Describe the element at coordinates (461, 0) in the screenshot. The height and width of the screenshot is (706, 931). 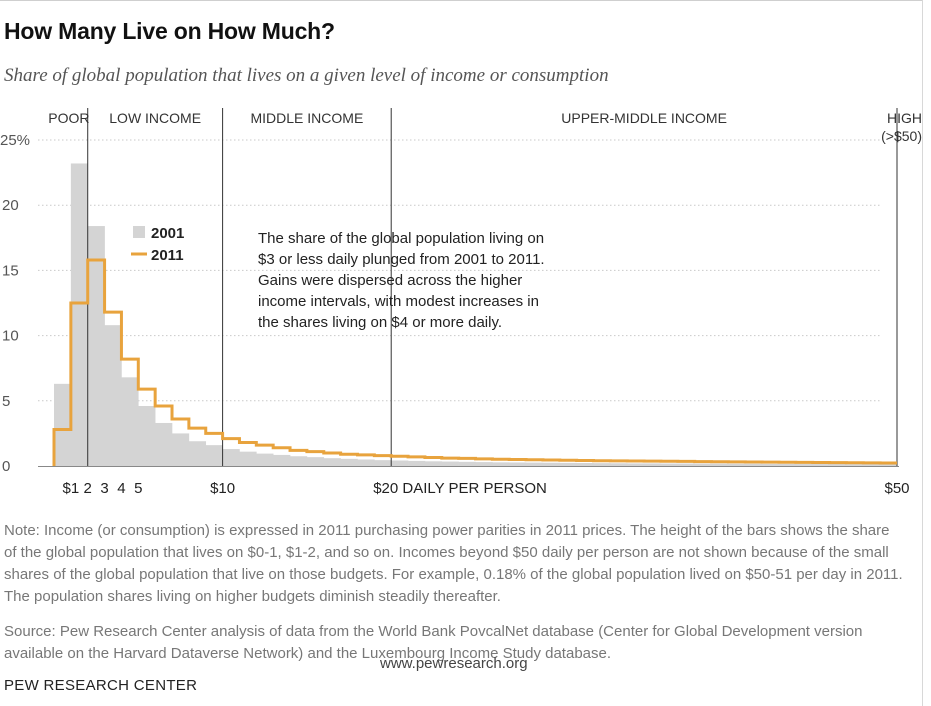
I see `top-rule` at that location.